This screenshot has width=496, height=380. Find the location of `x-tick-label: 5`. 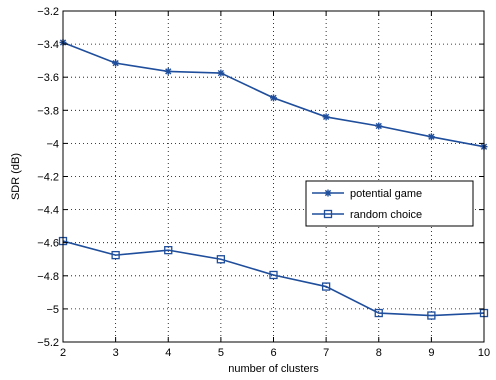

x-tick-label: 5 is located at coordinates (221, 353).